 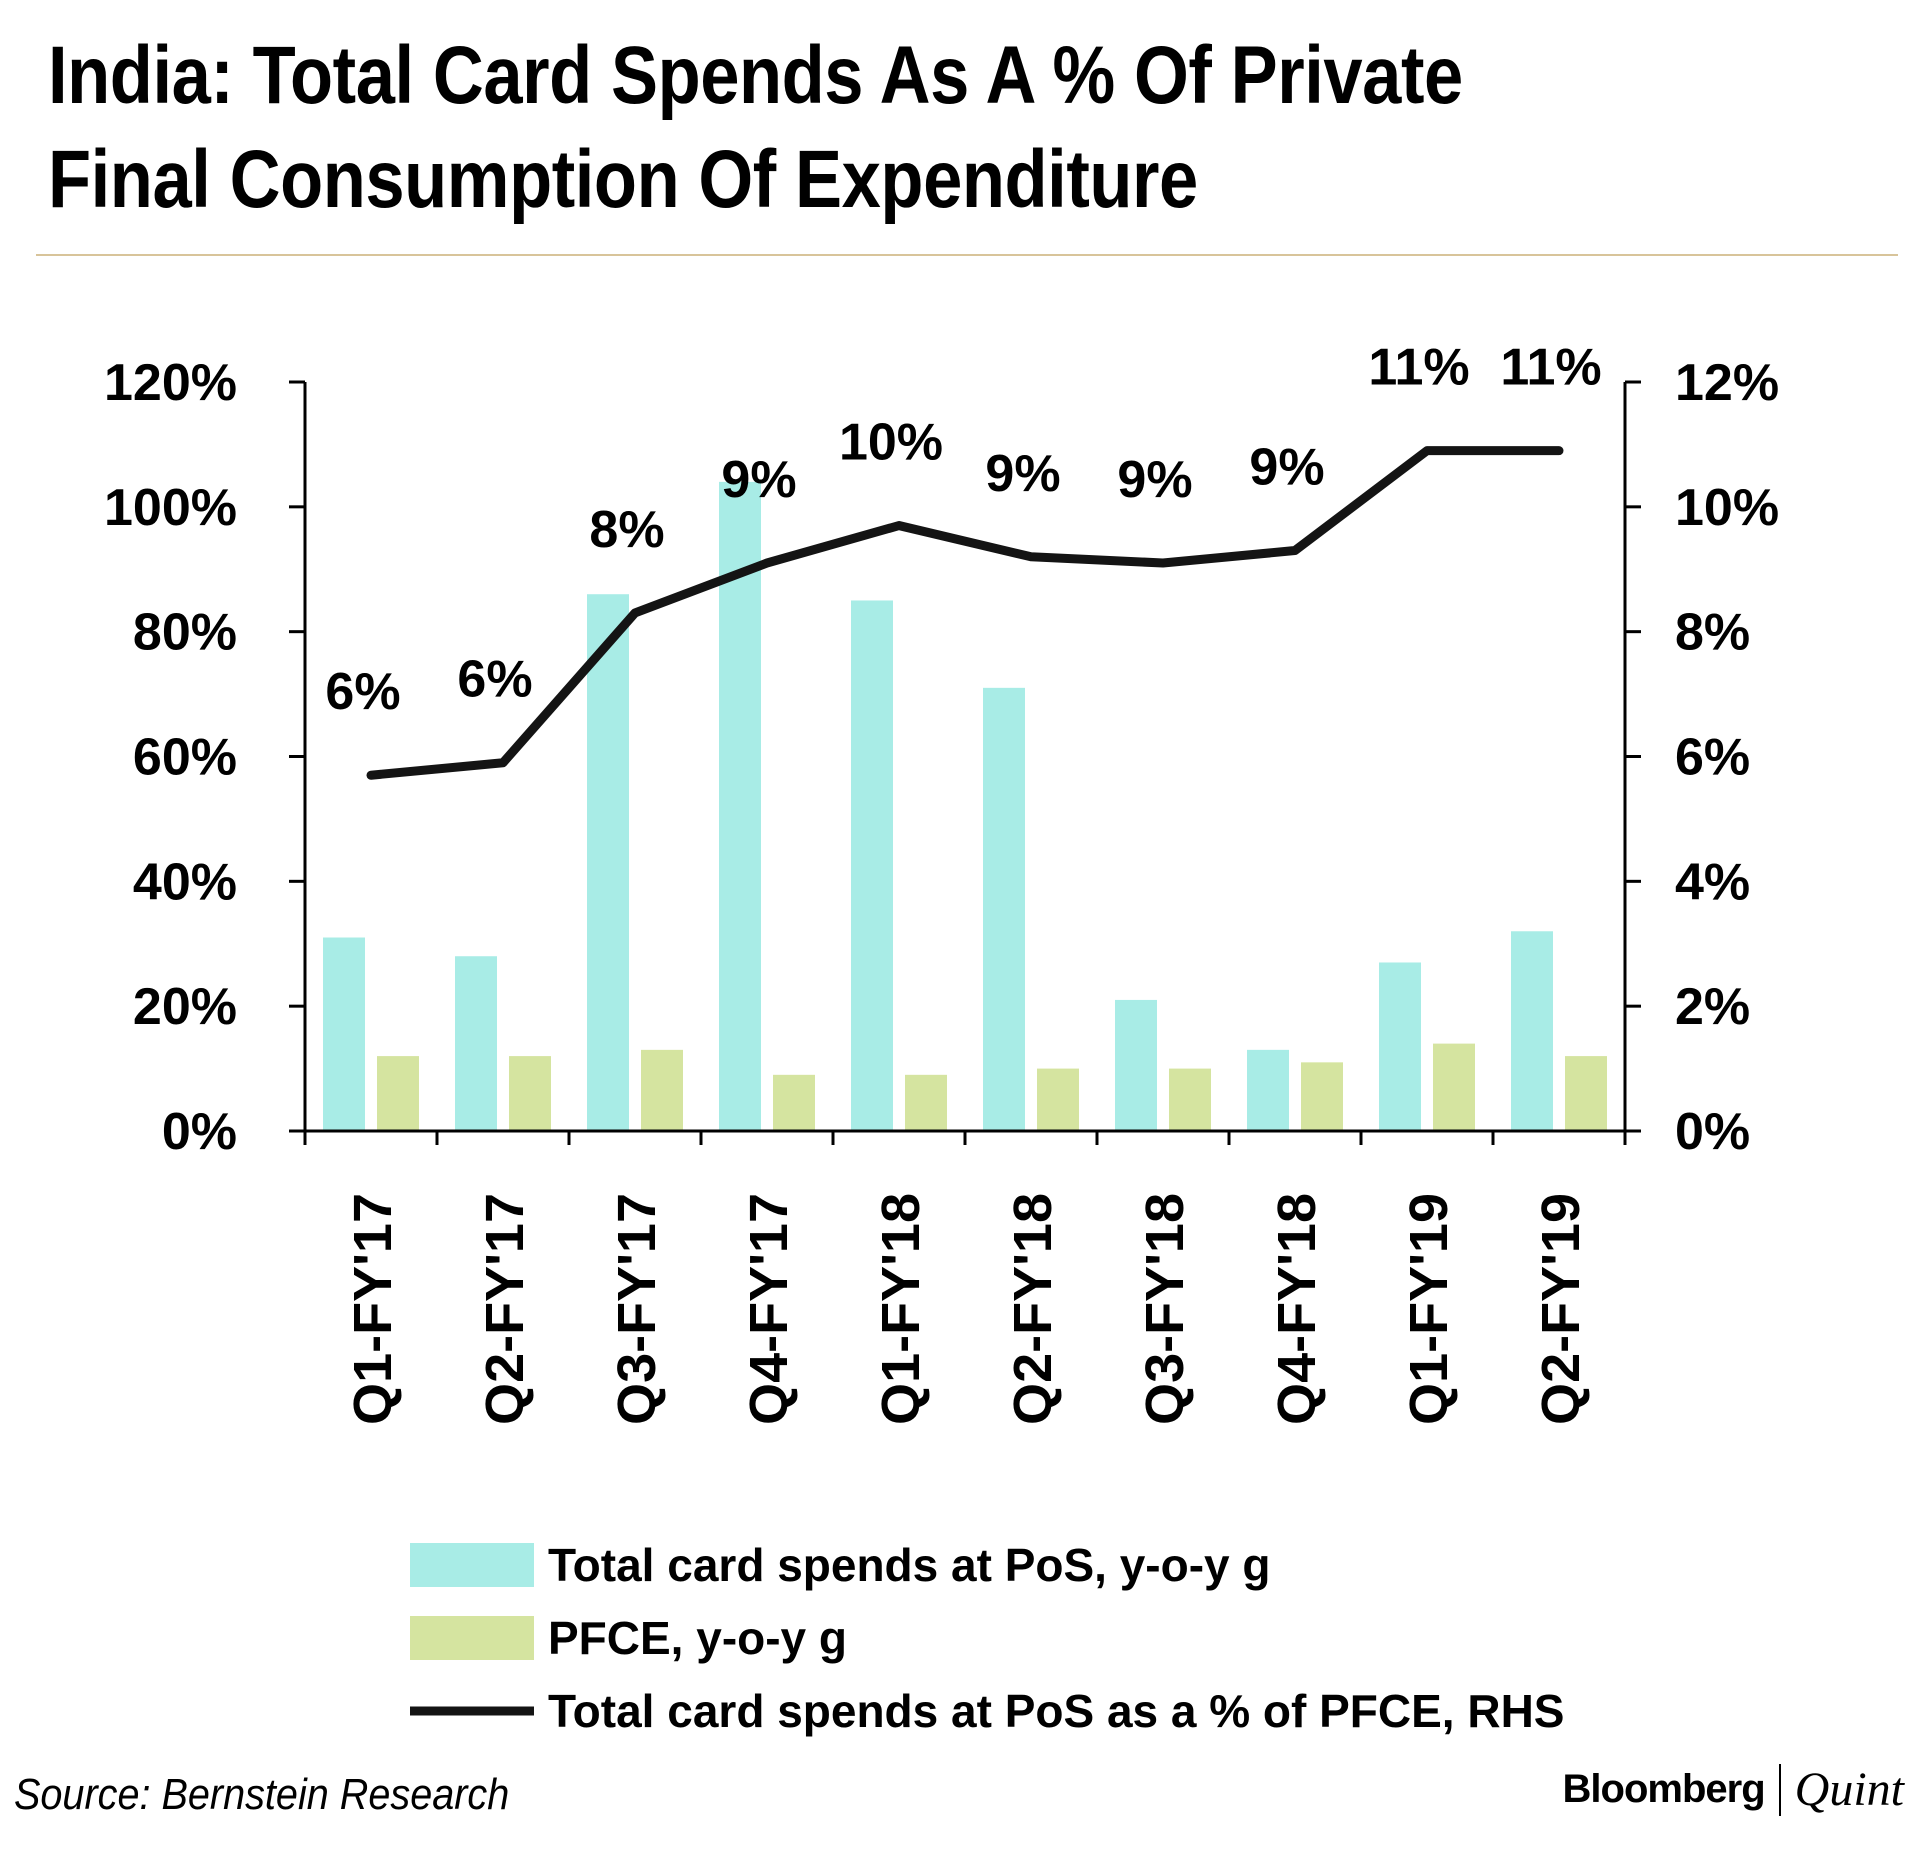 I want to click on brand-separator, so click(x=1779, y=1789).